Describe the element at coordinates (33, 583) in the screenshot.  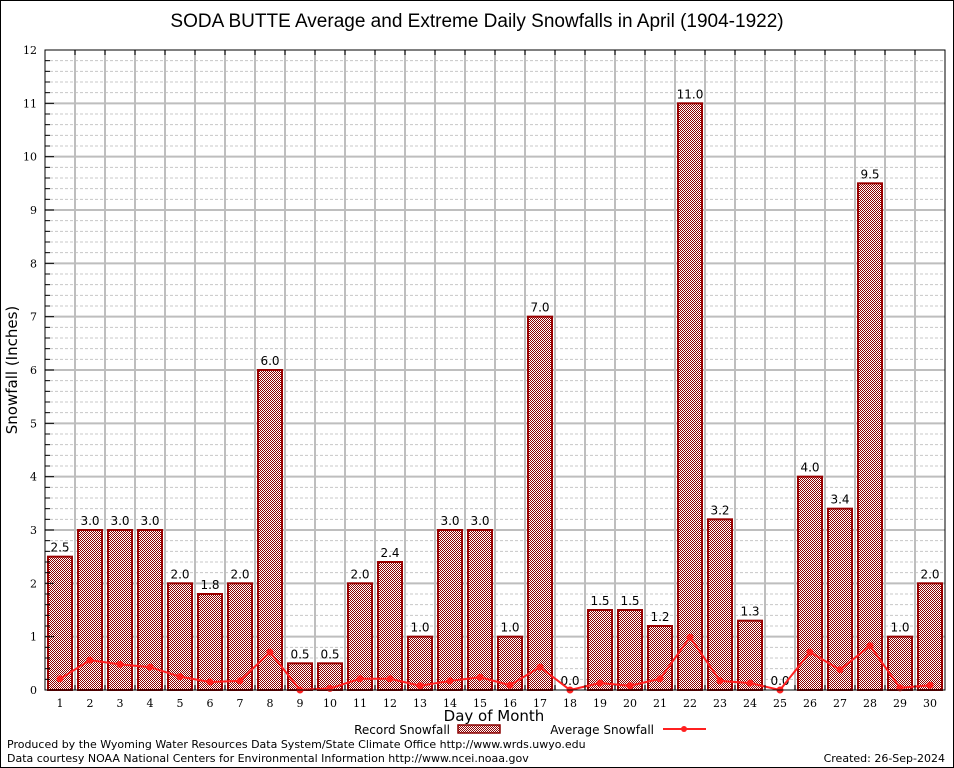
I see `y-tick-label: 2` at that location.